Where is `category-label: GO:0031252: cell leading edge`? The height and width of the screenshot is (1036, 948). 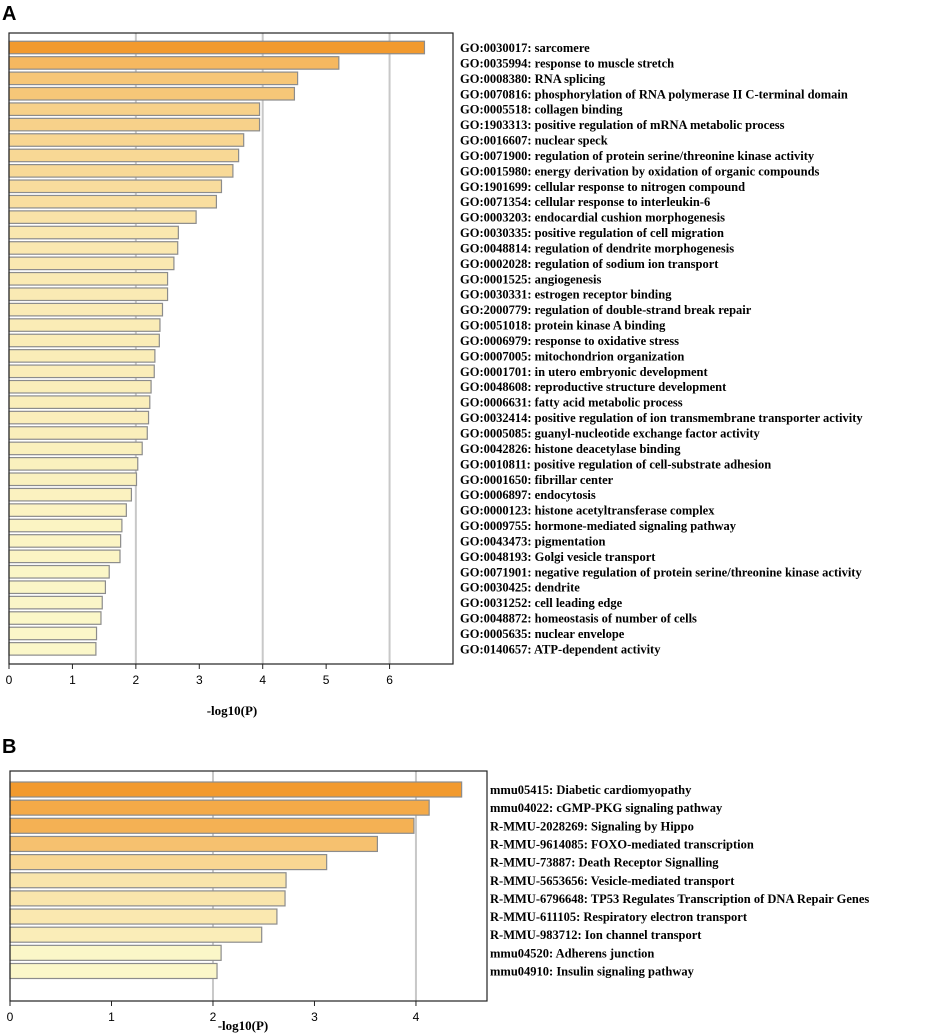 category-label: GO:0031252: cell leading edge is located at coordinates (541, 603).